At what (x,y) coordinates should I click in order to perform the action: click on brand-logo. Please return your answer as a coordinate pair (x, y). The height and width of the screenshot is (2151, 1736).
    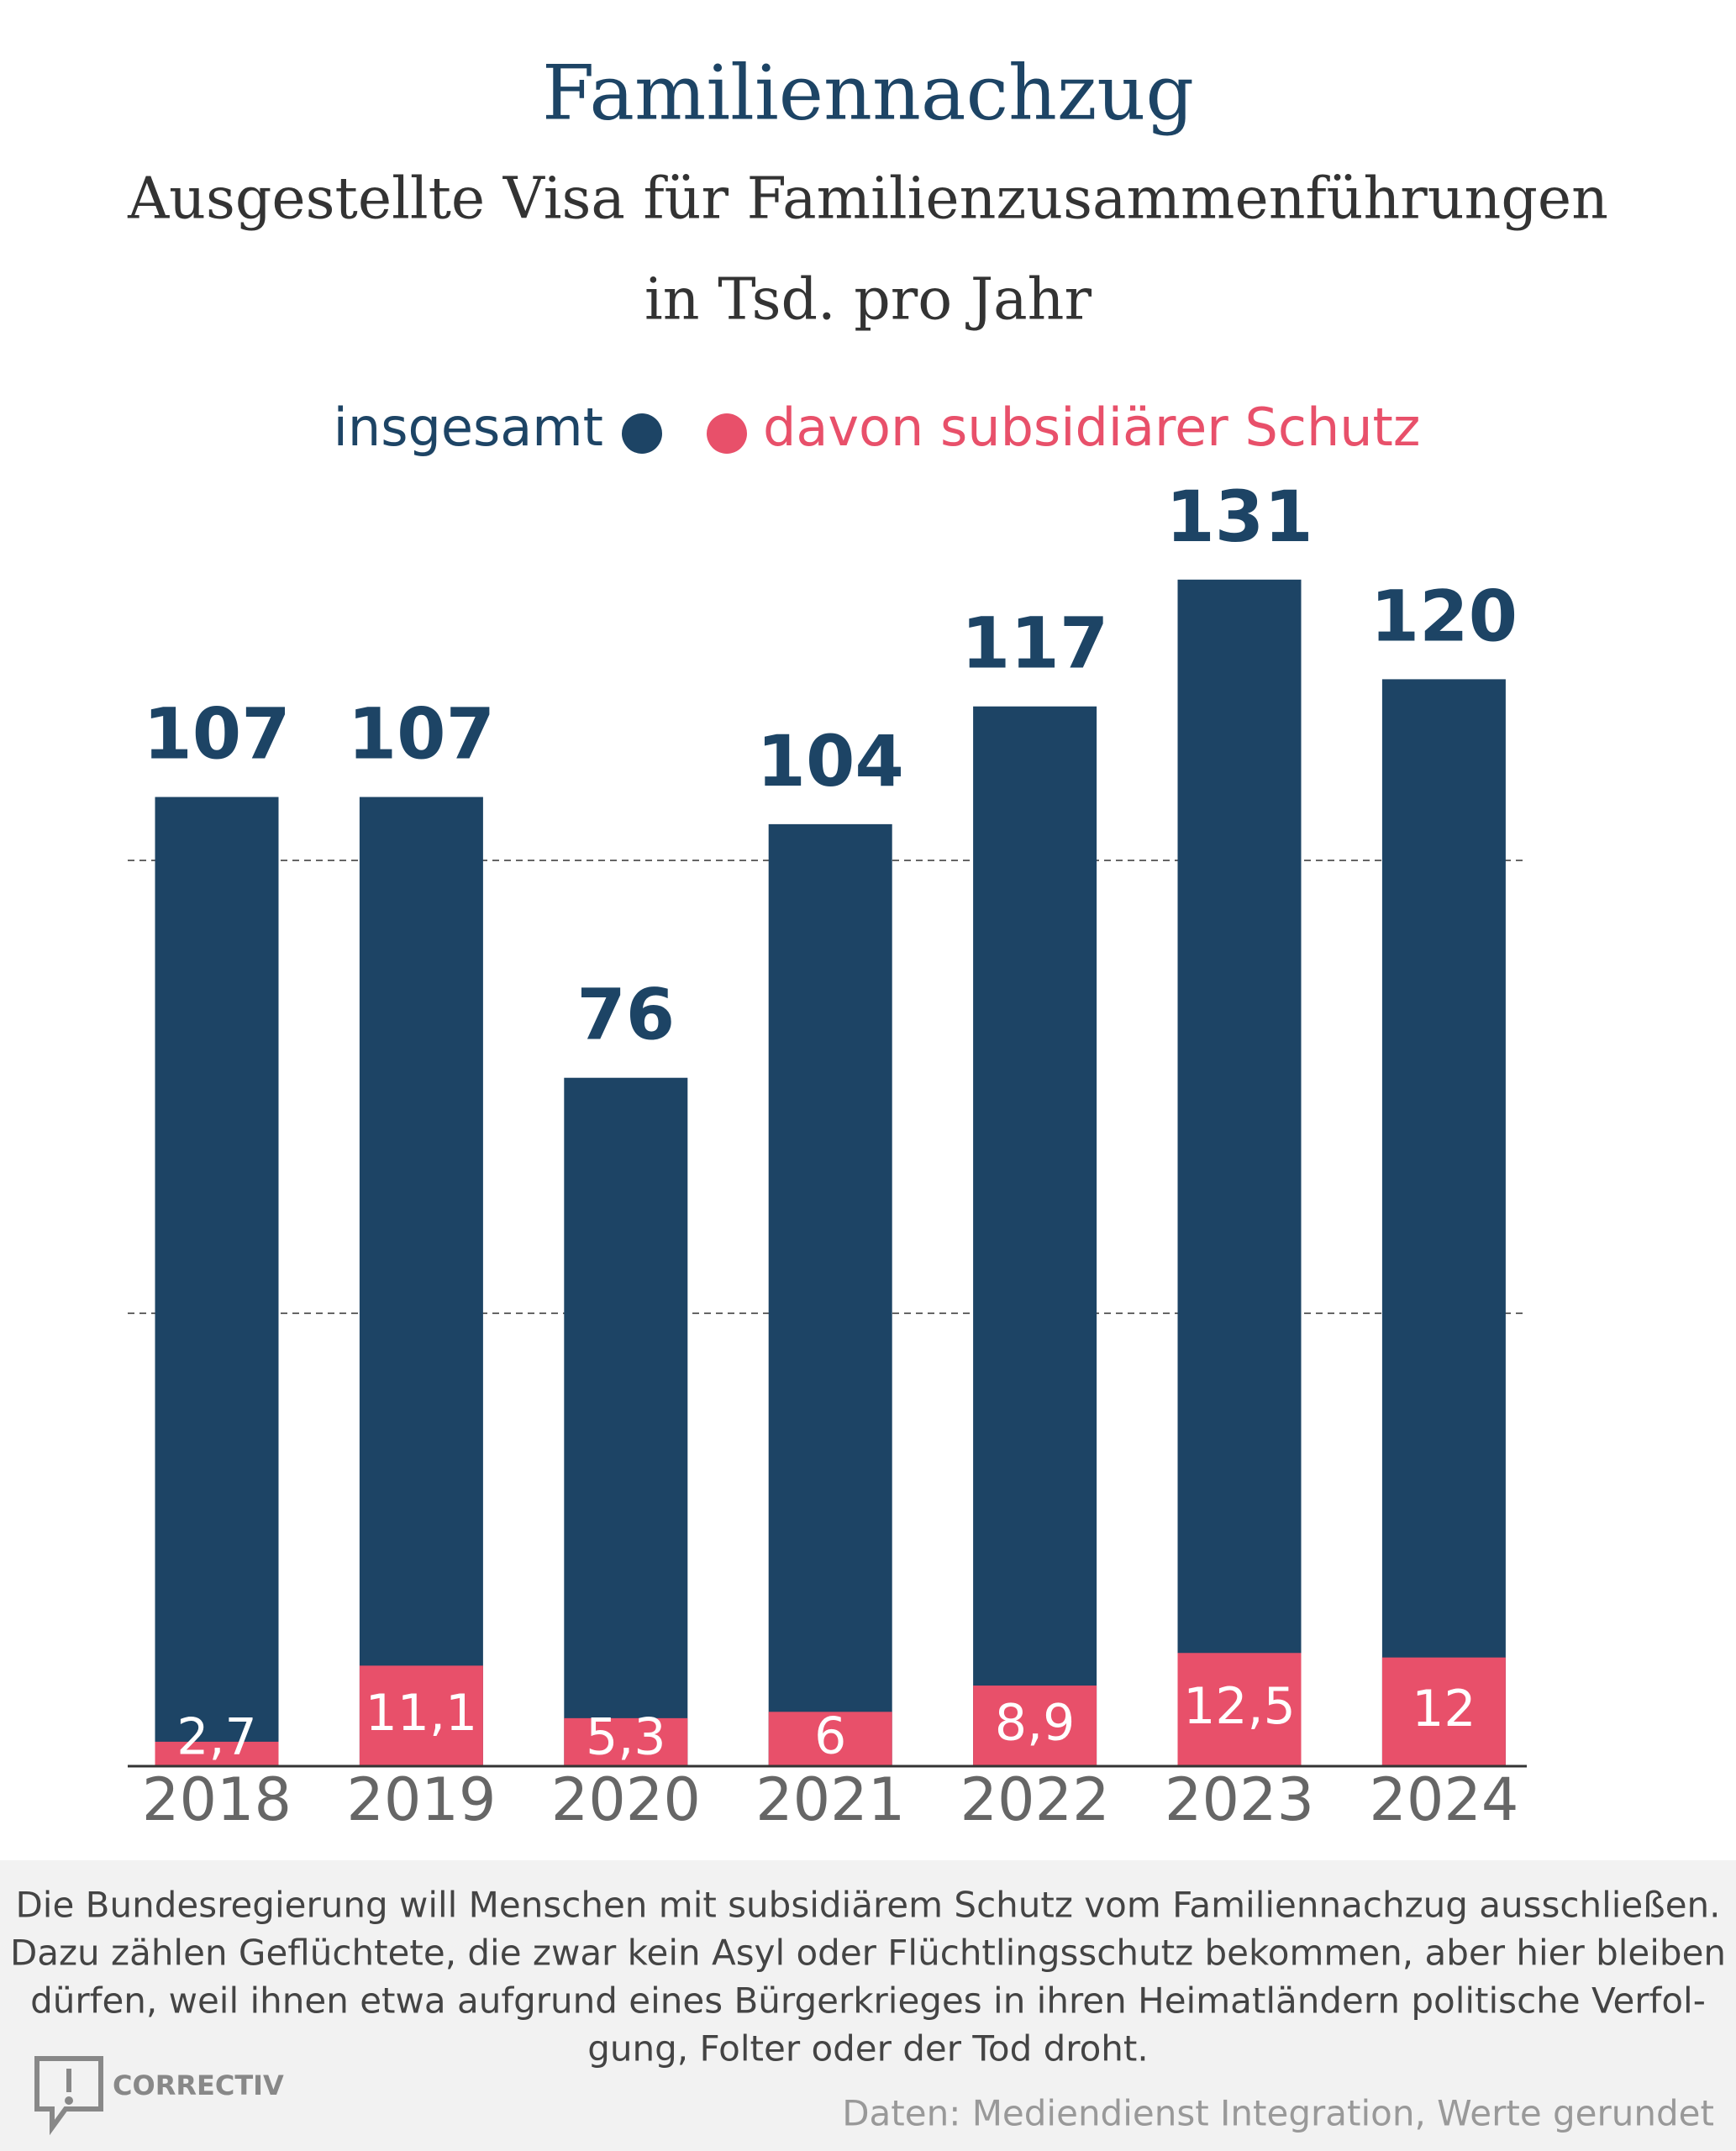
    Looking at the image, I should click on (68, 2096).